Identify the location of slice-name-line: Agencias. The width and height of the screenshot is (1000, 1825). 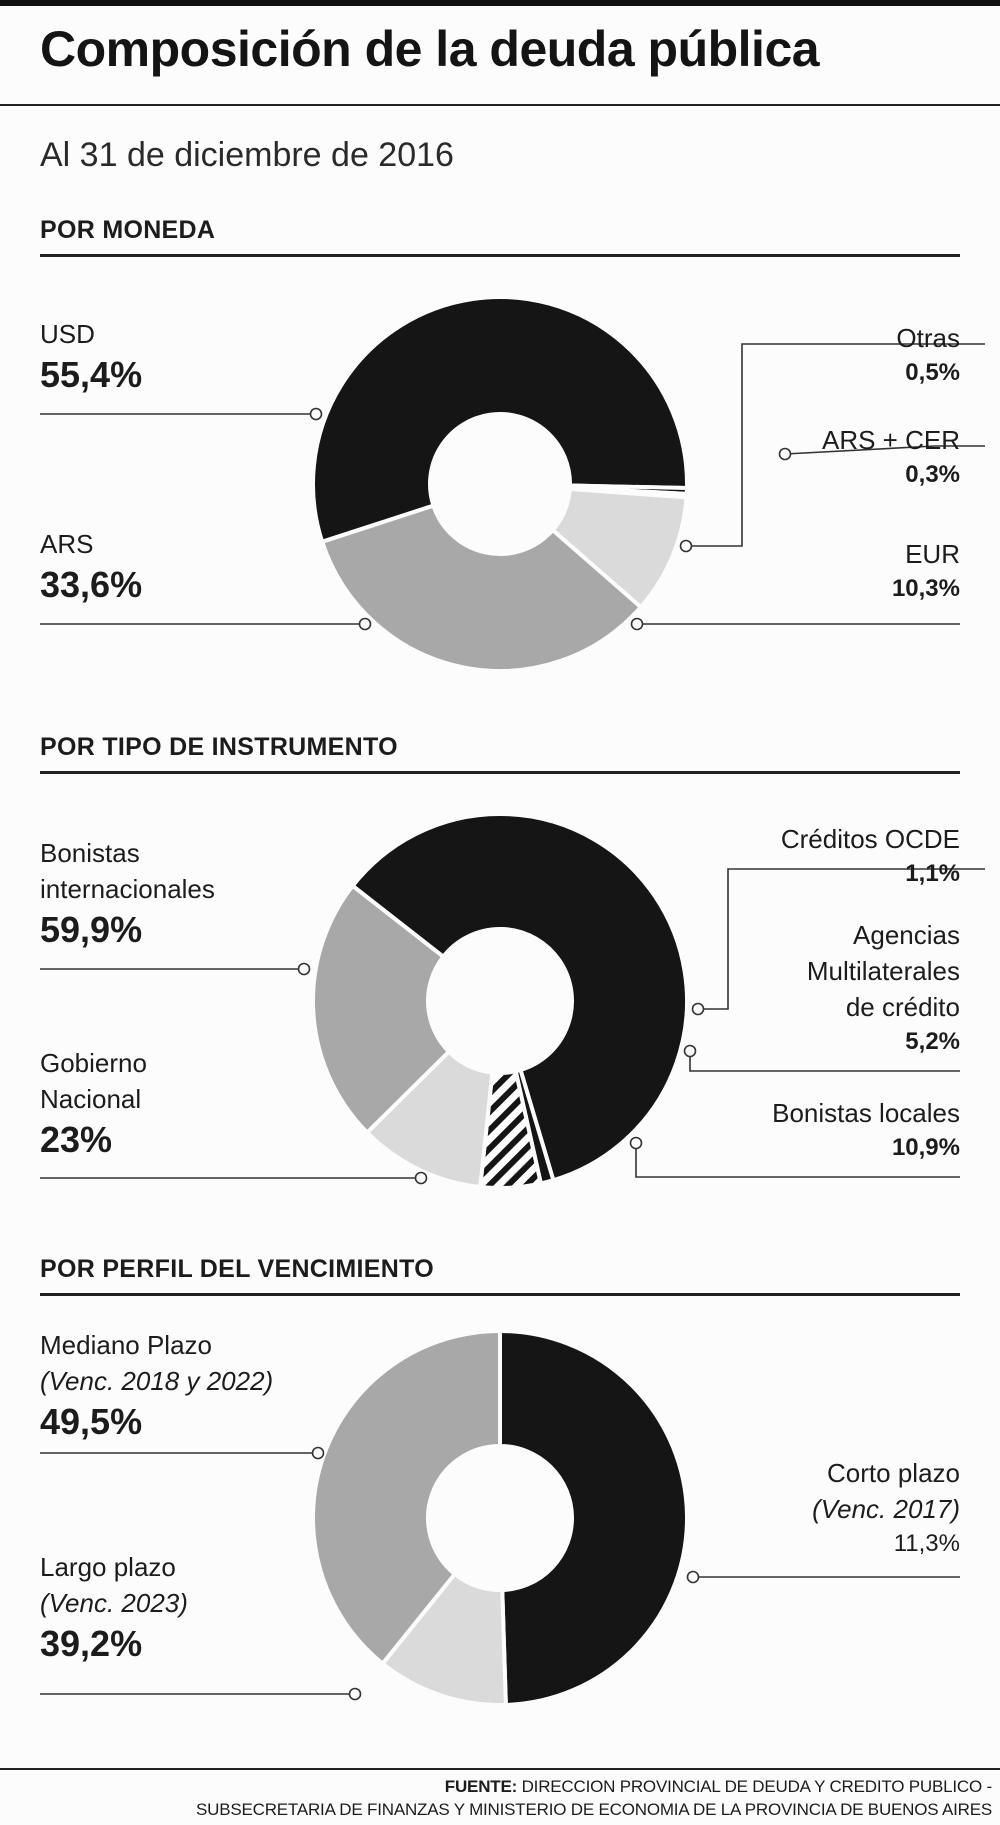
(906, 935).